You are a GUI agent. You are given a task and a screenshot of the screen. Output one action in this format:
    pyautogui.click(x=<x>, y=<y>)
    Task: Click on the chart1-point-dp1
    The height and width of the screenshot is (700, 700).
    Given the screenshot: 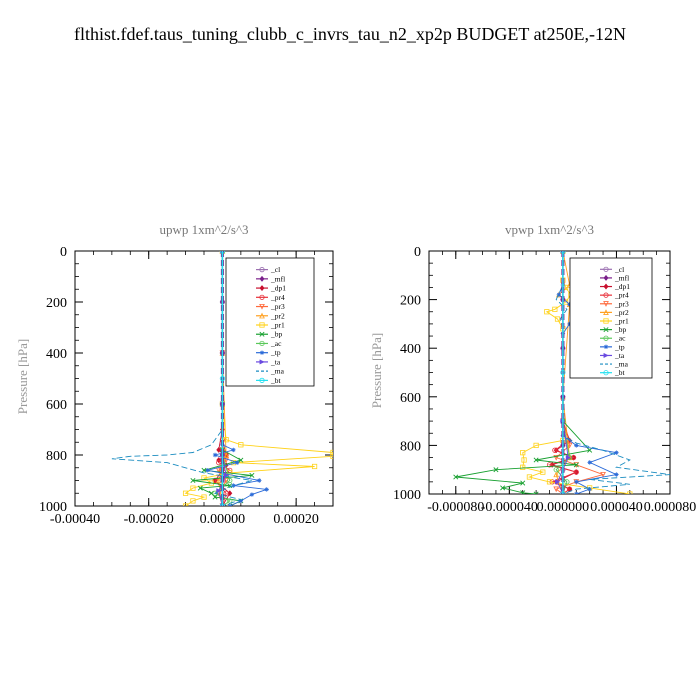 What is the action you would take?
    pyautogui.click(x=219, y=449)
    